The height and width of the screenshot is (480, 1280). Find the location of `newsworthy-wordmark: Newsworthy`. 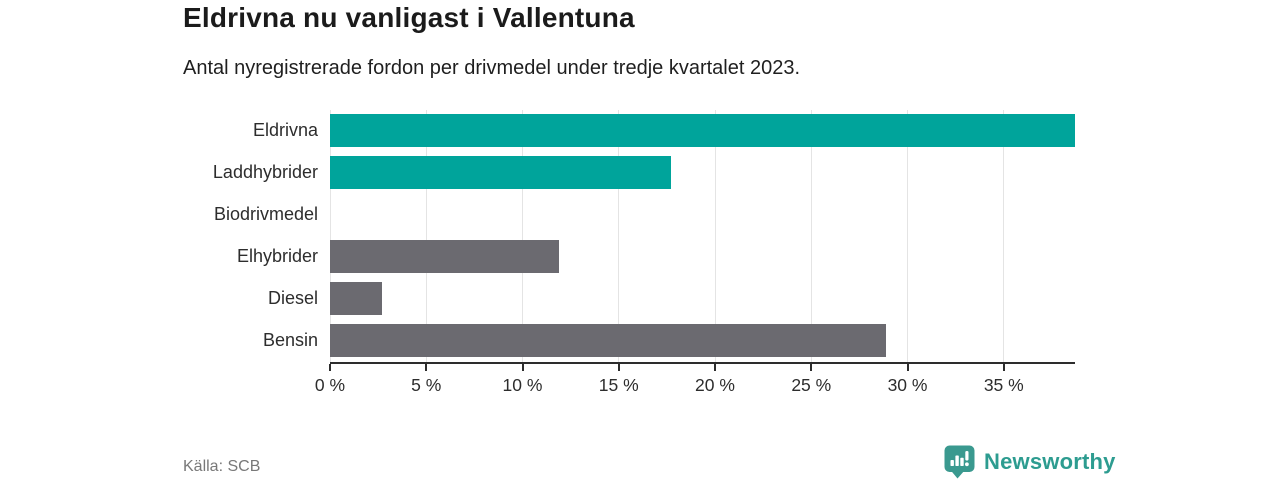

newsworthy-wordmark: Newsworthy is located at coordinates (1050, 461).